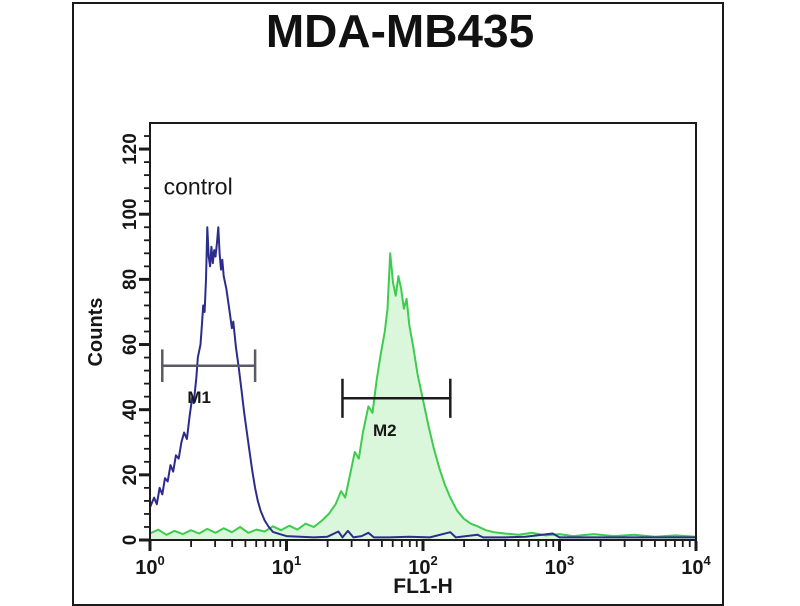 The height and width of the screenshot is (606, 800). What do you see at coordinates (130, 149) in the screenshot?
I see `y-axis-tick-label: 120` at bounding box center [130, 149].